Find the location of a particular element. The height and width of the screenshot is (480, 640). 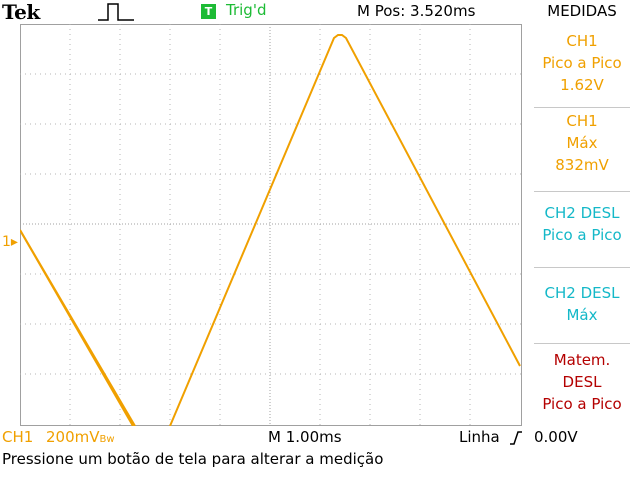

measurement-4-source: CH2 DESL is located at coordinates (582, 293).